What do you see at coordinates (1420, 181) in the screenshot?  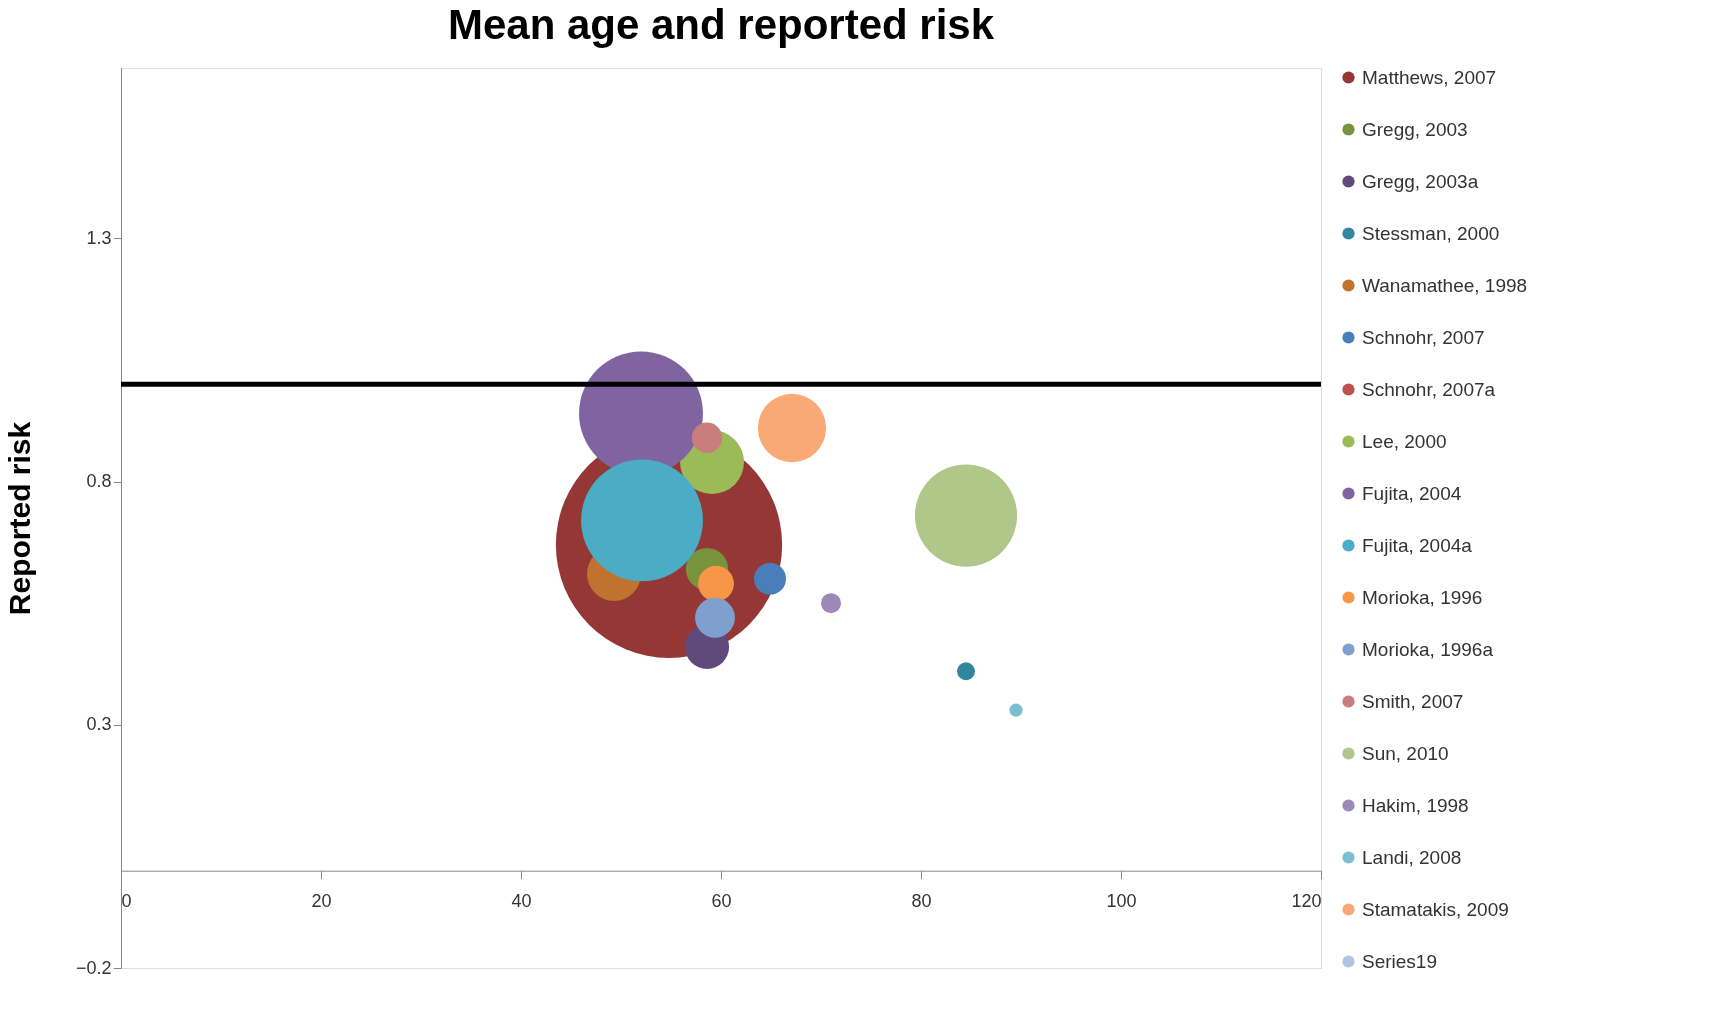 I see `legend-label: Gregg, 2003a` at bounding box center [1420, 181].